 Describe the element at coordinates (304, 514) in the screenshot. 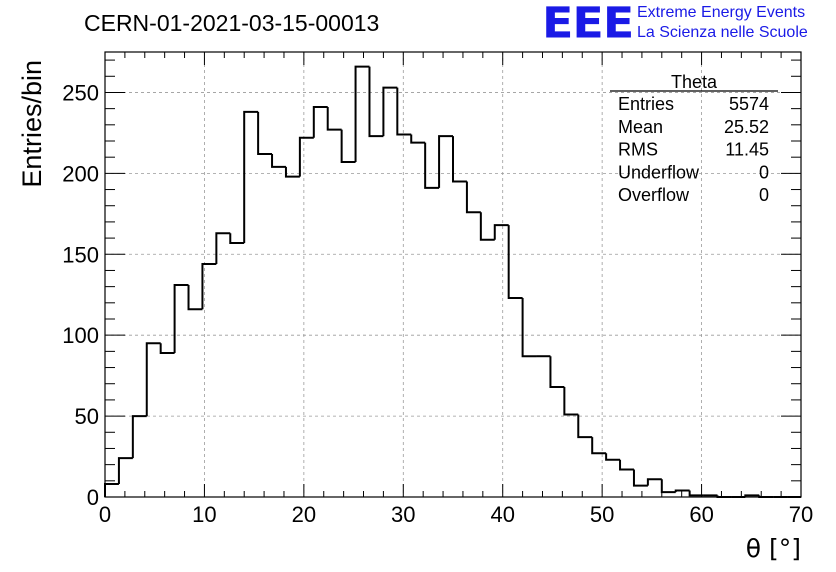

I see `x-tick-label-2: 20` at that location.